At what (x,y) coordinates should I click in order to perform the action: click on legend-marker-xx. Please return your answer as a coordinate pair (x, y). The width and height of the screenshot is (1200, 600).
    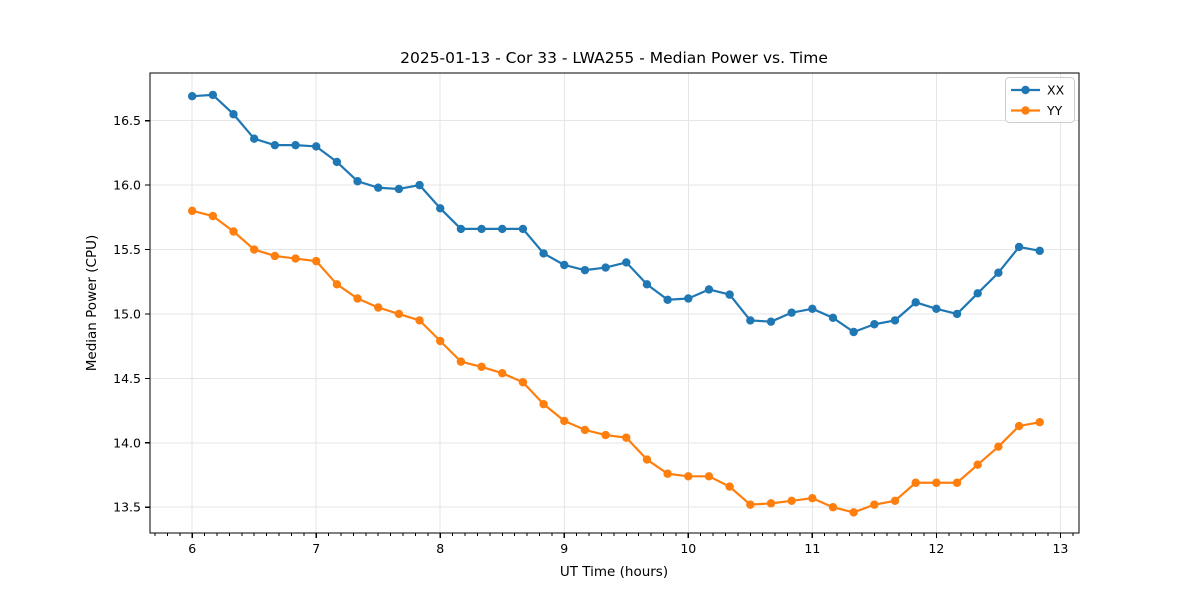
    Looking at the image, I should click on (1025, 90).